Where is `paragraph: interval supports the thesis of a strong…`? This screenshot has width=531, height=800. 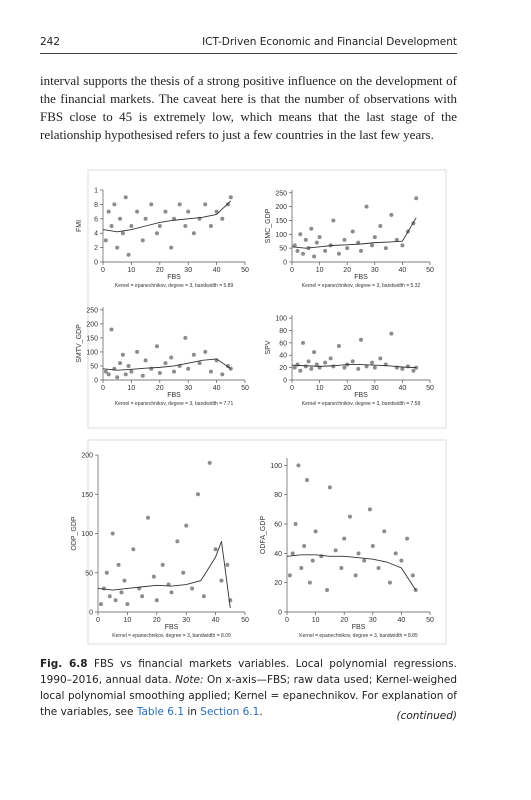
paragraph: interval supports the thesis of a strong… is located at coordinates (248, 107).